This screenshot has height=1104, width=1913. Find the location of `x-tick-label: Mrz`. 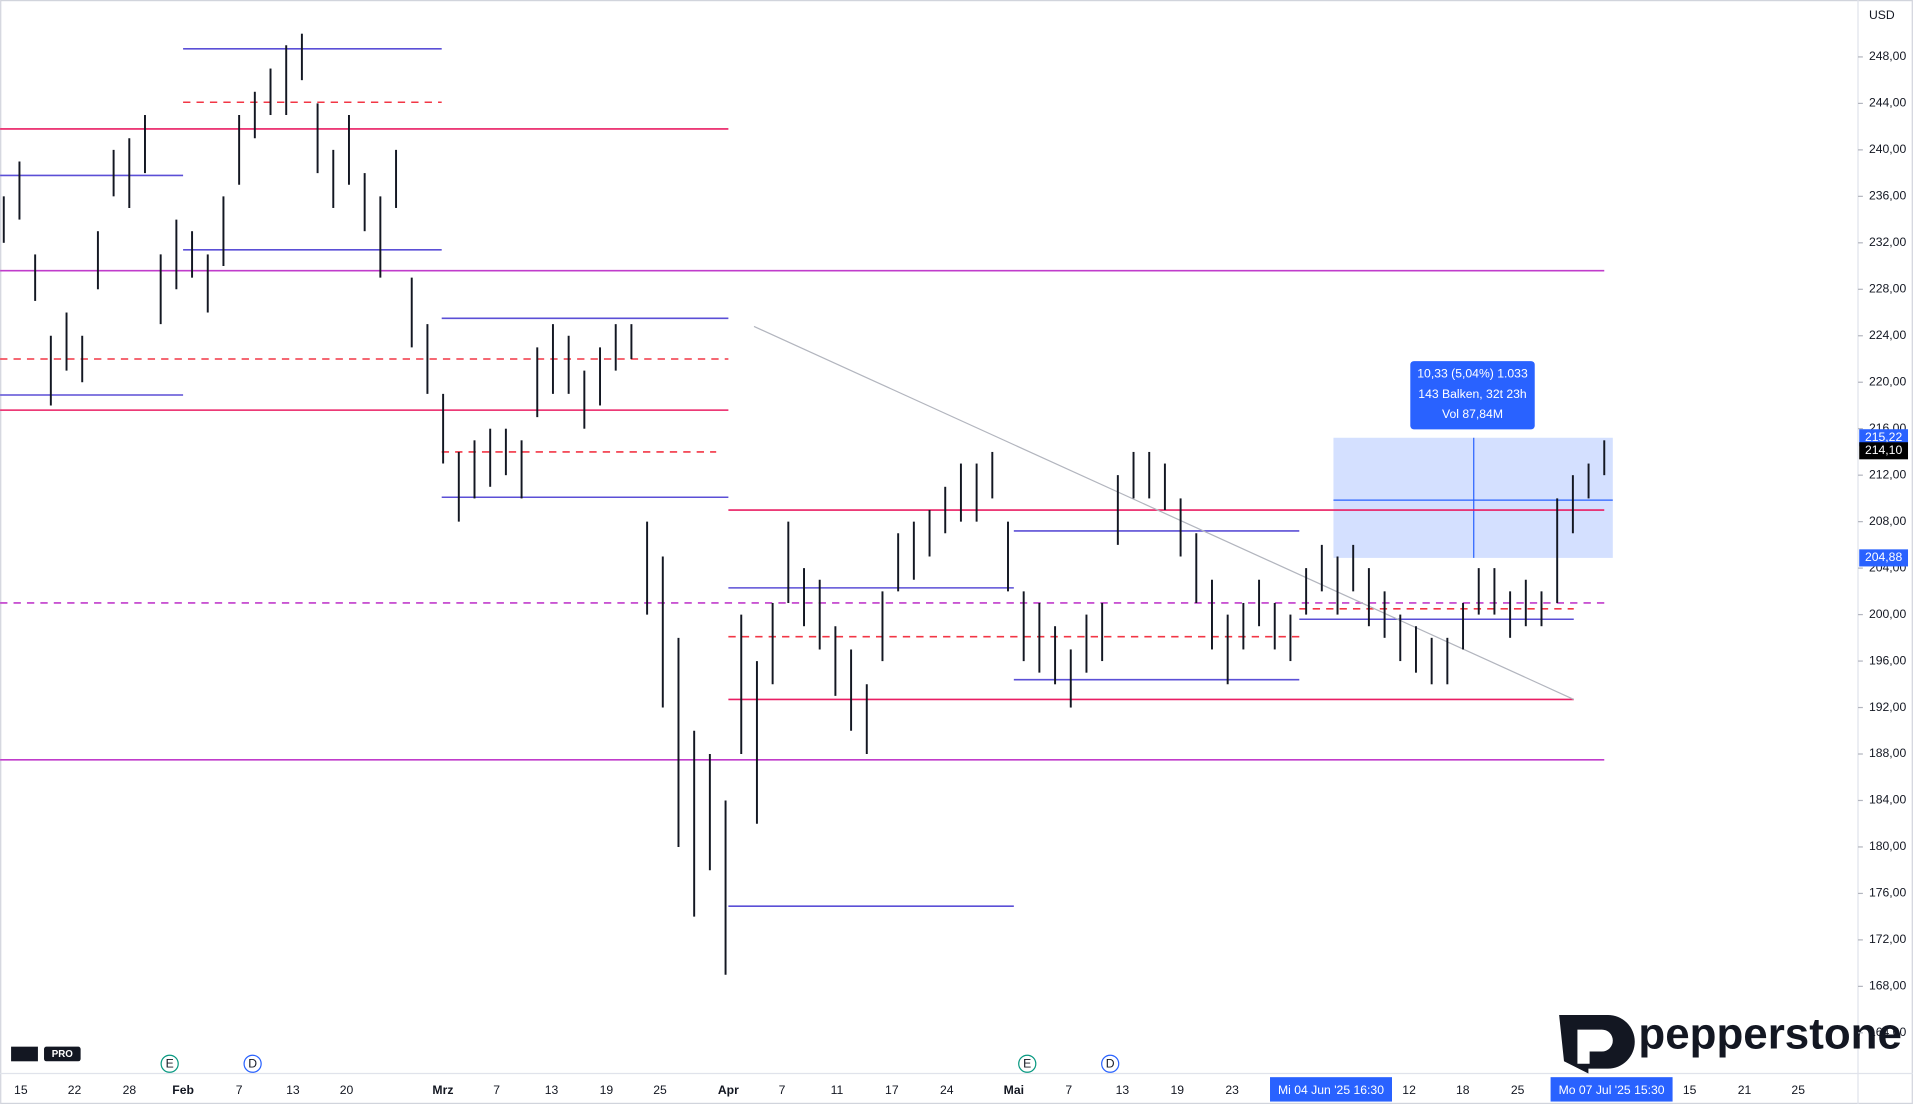

x-tick-label: Mrz is located at coordinates (442, 1090).